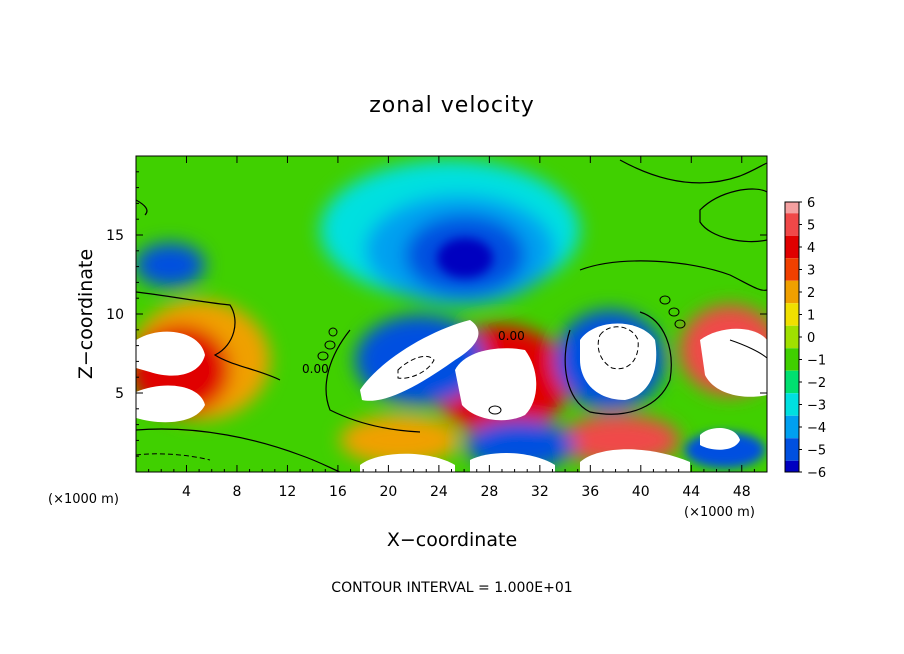  I want to click on colorbar-tick-label: 6, so click(811, 203).